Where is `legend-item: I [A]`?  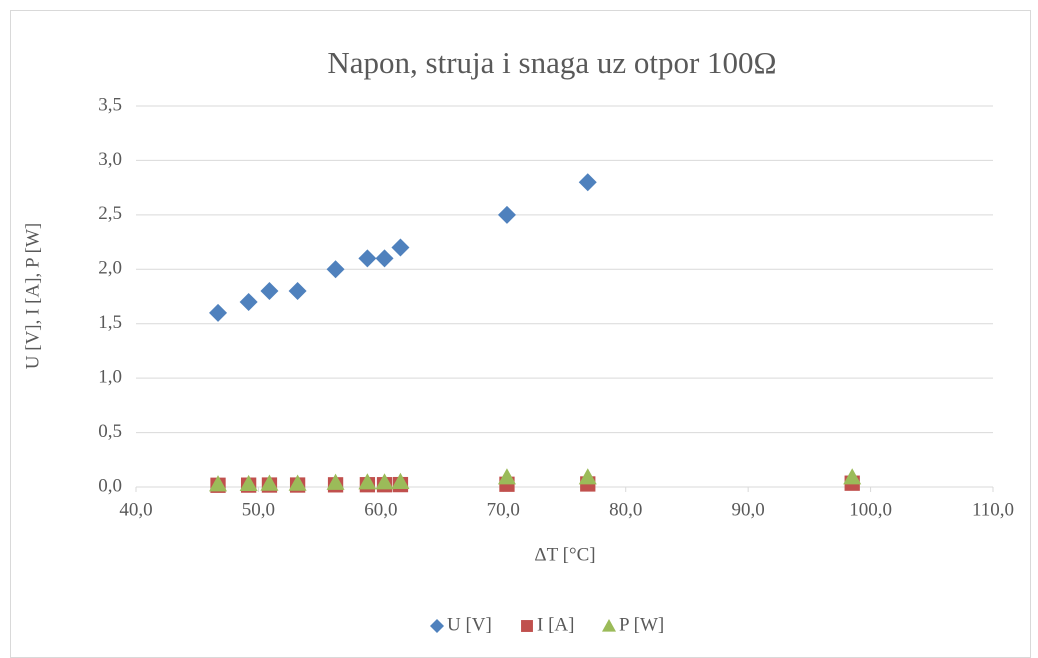 legend-item: I [A] is located at coordinates (547, 624).